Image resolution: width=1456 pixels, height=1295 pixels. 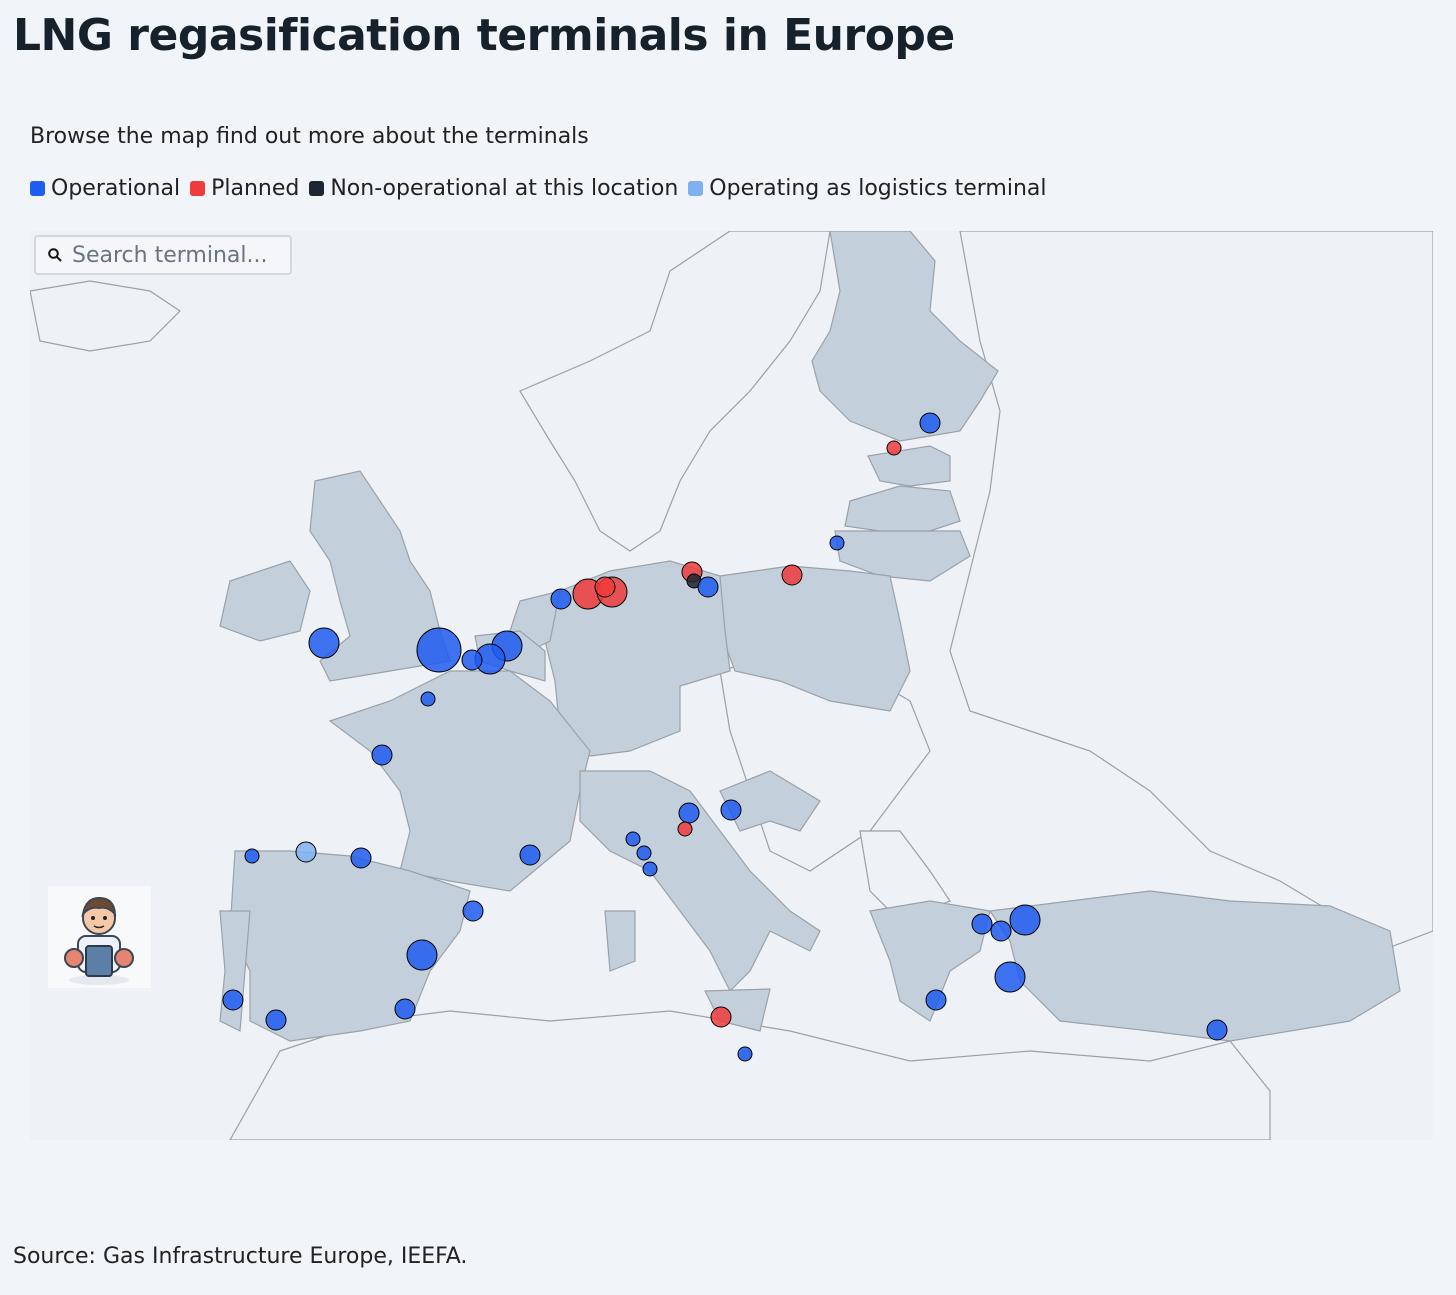 What do you see at coordinates (235, 971) in the screenshot?
I see `country-portugal` at bounding box center [235, 971].